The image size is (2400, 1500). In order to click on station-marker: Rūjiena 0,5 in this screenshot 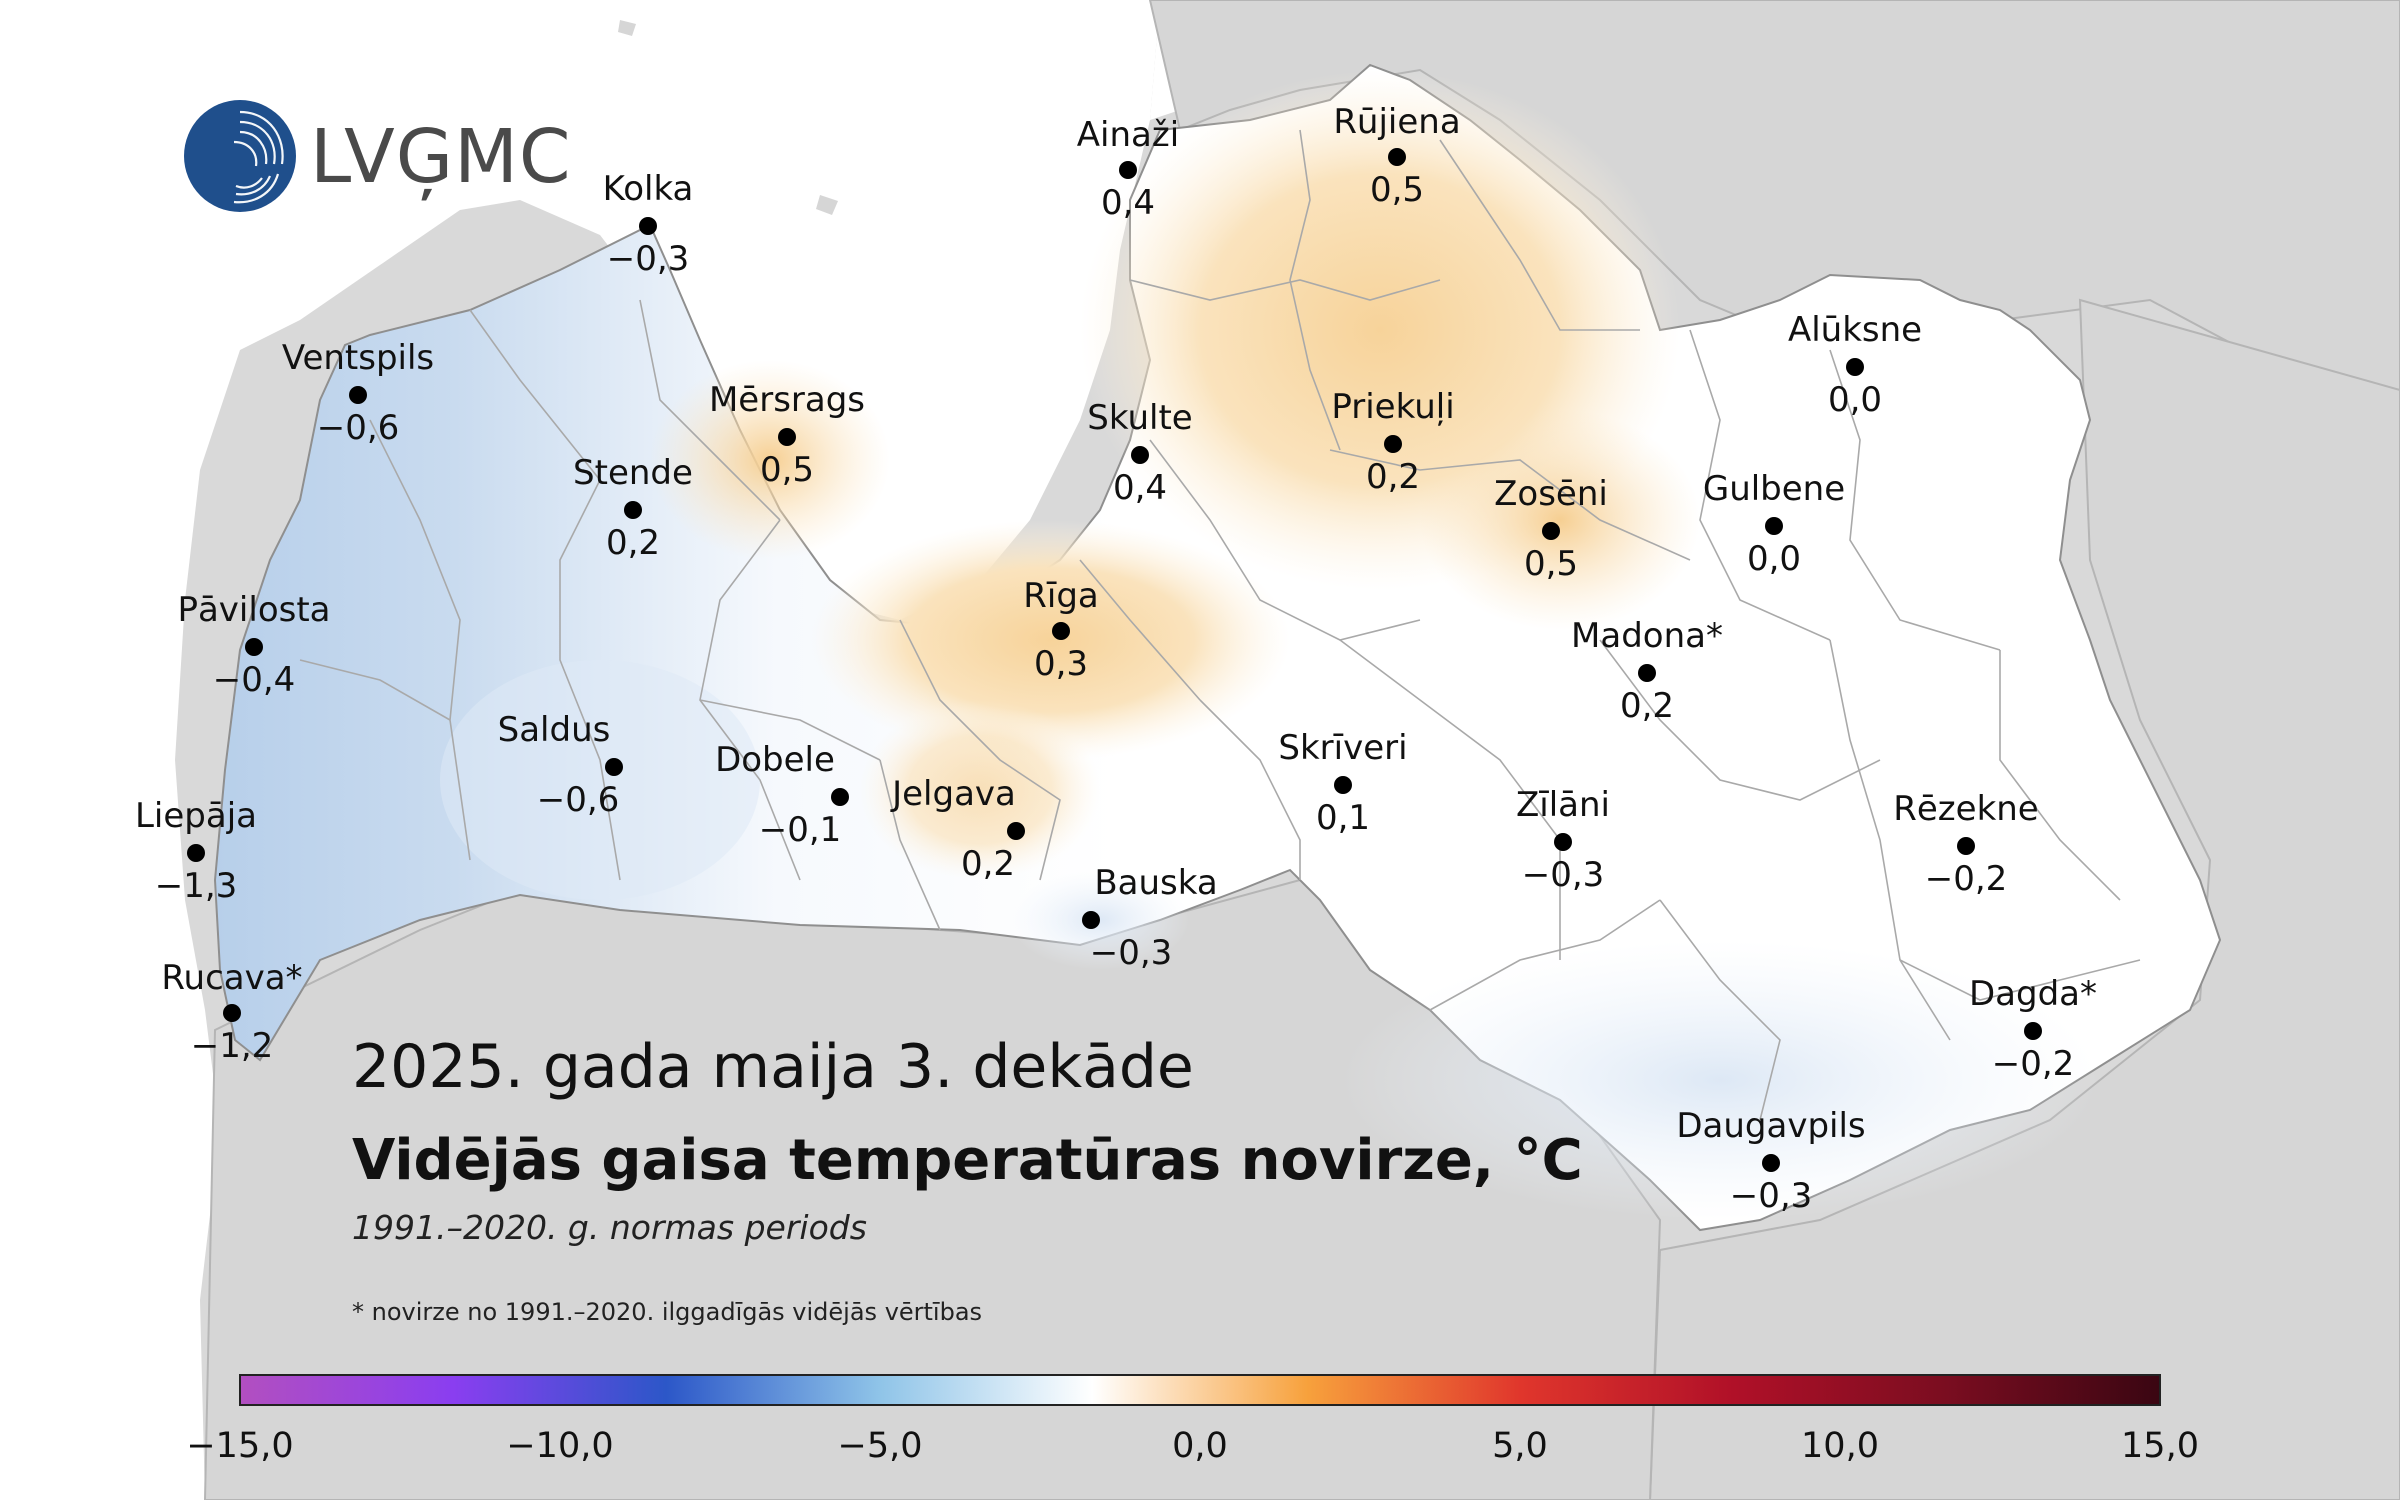, I will do `click(1396, 156)`.